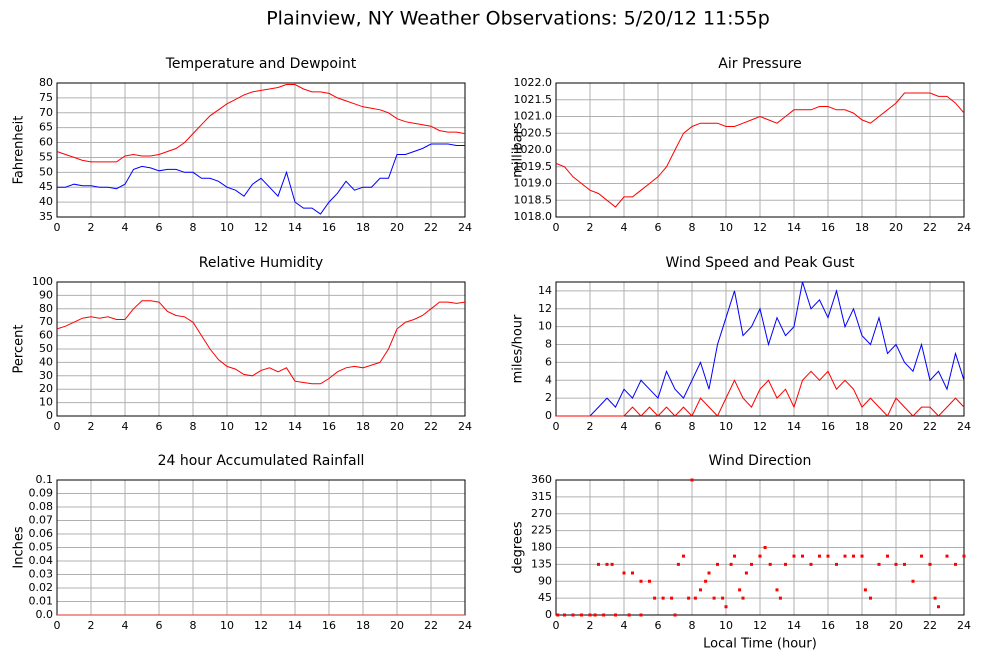 Image resolution: width=999 pixels, height=659 pixels. Describe the element at coordinates (541, 479) in the screenshot. I see `y-tick-label: 360` at that location.